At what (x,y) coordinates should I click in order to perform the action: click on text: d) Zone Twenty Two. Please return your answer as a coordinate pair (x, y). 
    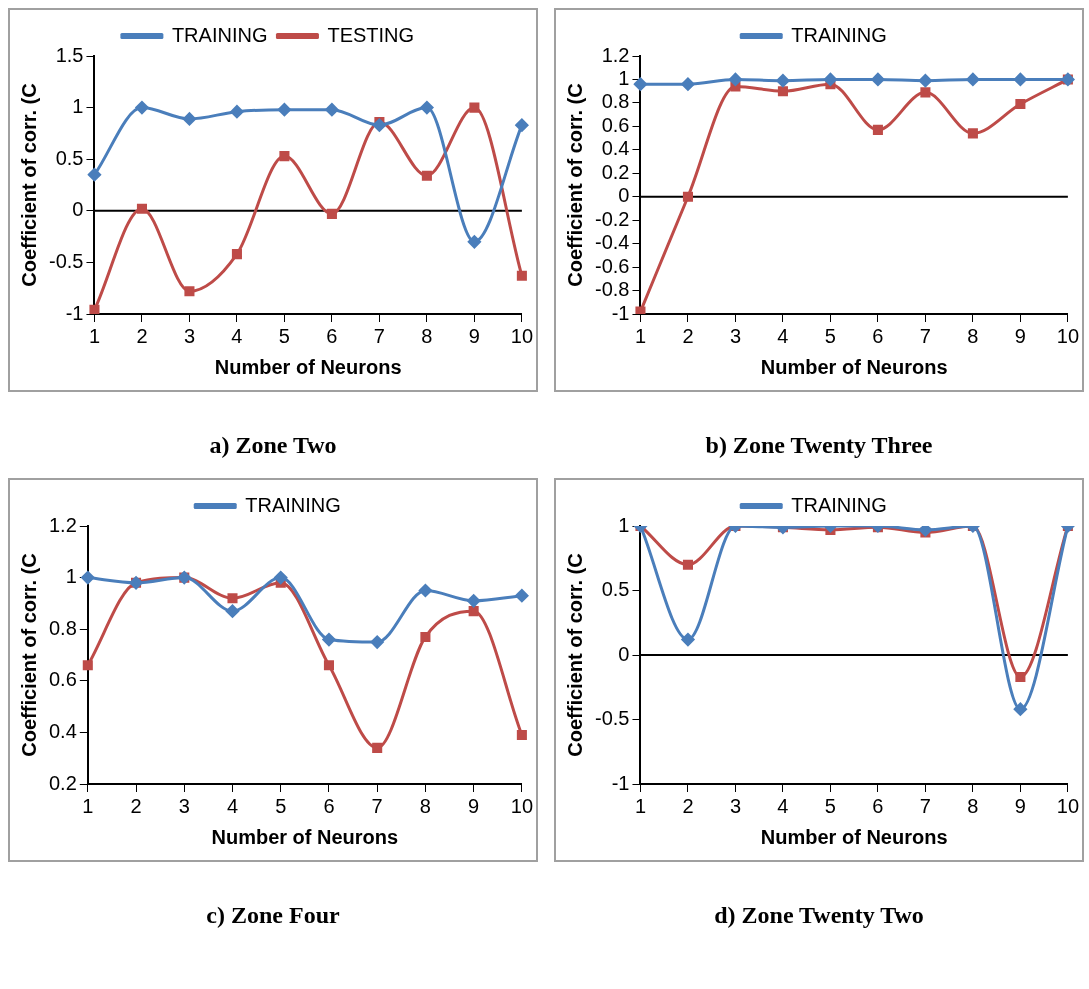
    Looking at the image, I should click on (819, 916).